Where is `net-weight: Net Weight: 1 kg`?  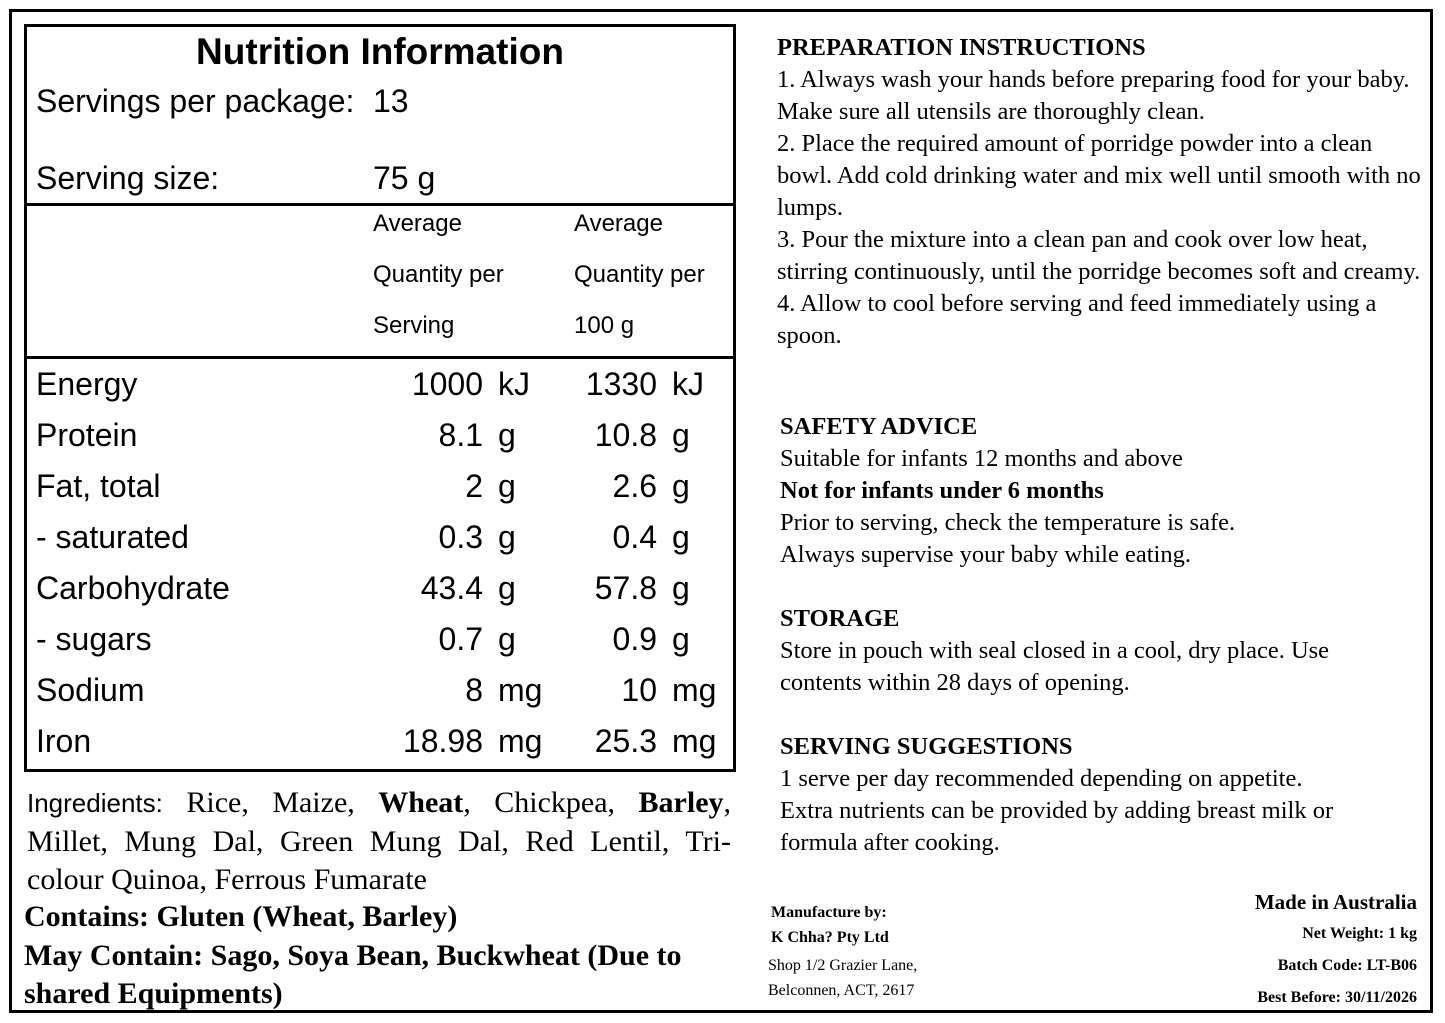
net-weight: Net Weight: 1 kg is located at coordinates (1359, 933).